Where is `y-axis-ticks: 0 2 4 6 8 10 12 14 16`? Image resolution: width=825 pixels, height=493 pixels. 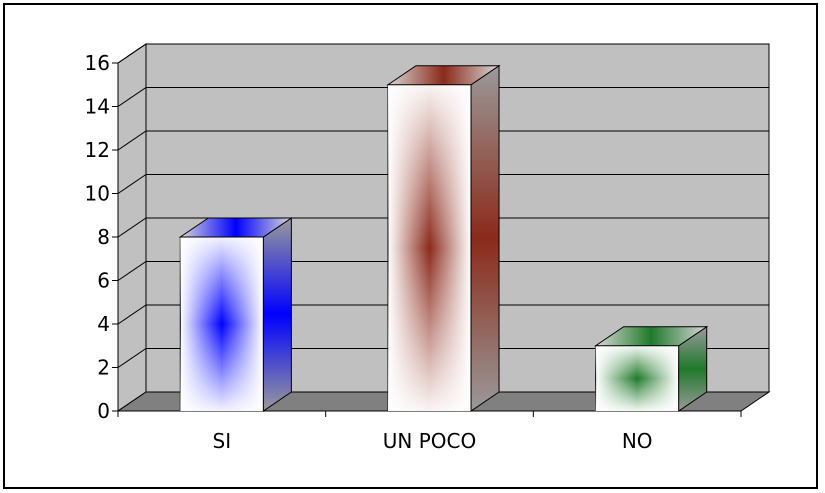
y-axis-ticks: 0 2 4 6 8 10 12 14 16 is located at coordinates (101, 237).